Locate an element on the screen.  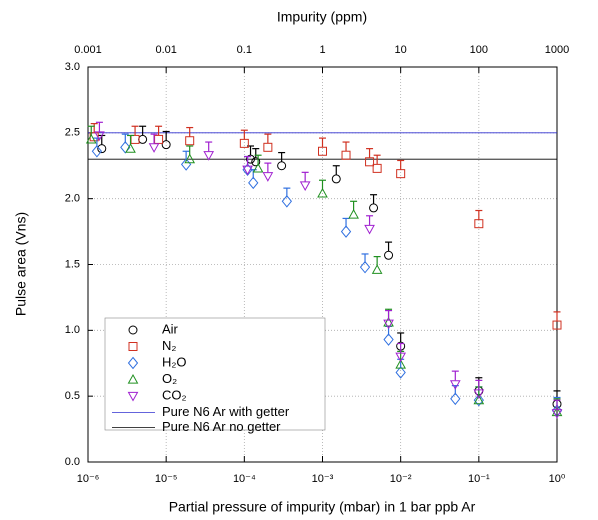
y-tick-label: 3.0 is located at coordinates (72, 67).